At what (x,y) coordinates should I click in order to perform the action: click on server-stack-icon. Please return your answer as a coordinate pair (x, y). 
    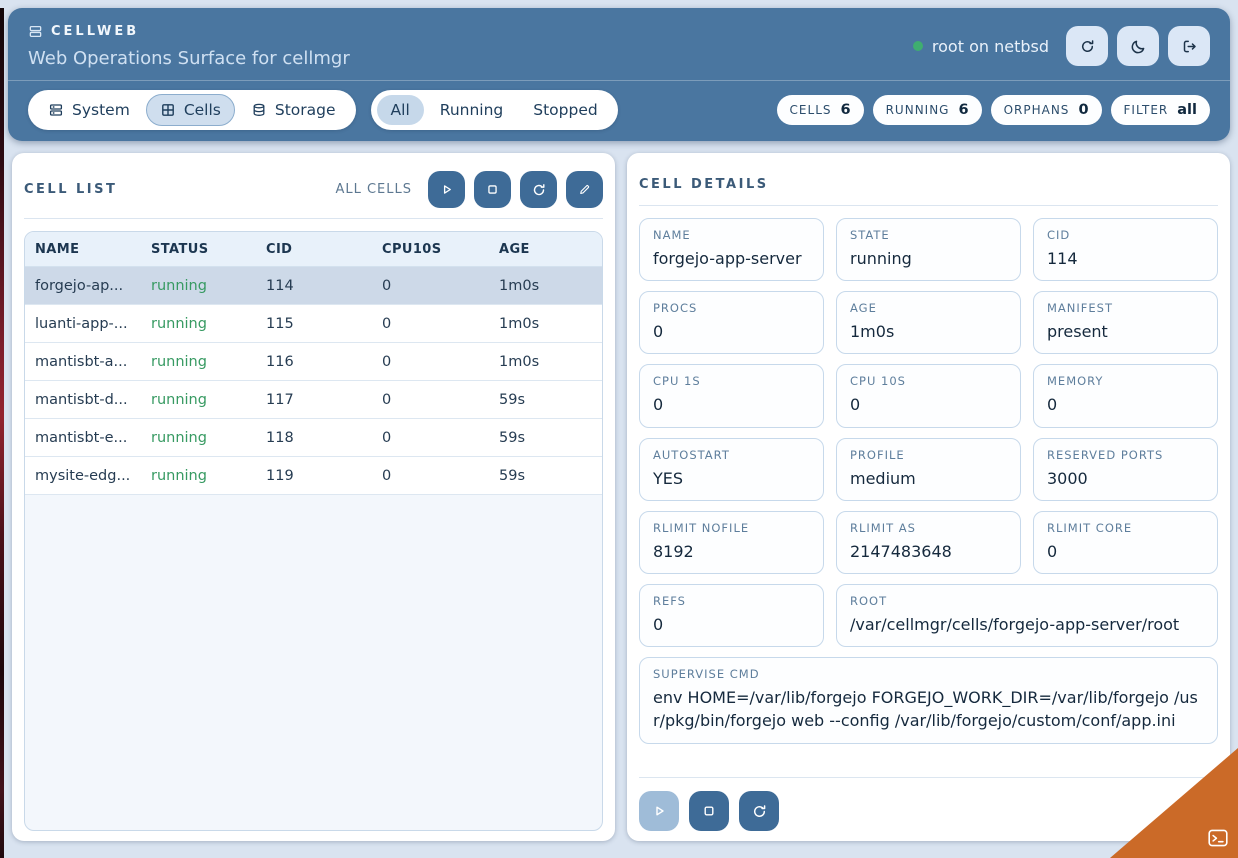
    Looking at the image, I should click on (35, 31).